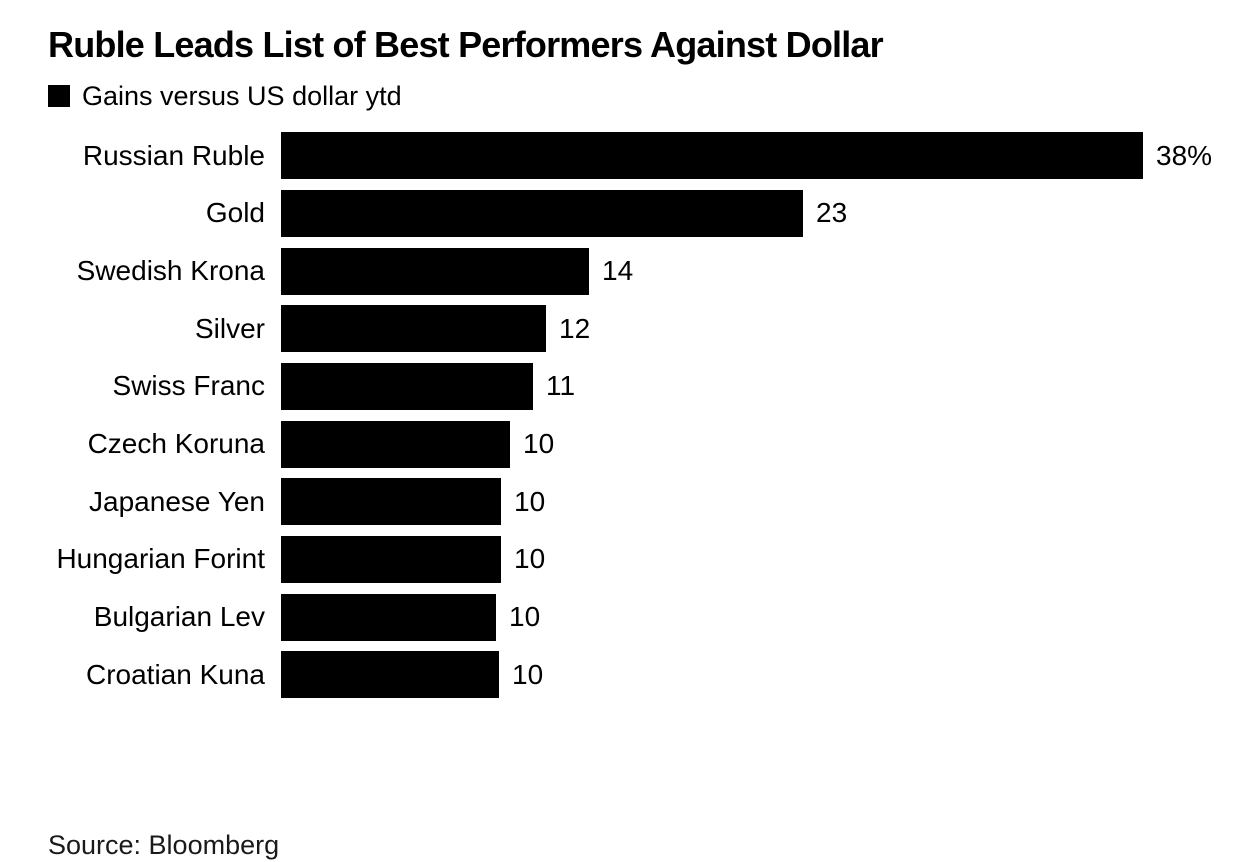 The width and height of the screenshot is (1242, 862). I want to click on bar-row: Japanese Yen 10, so click(621, 502).